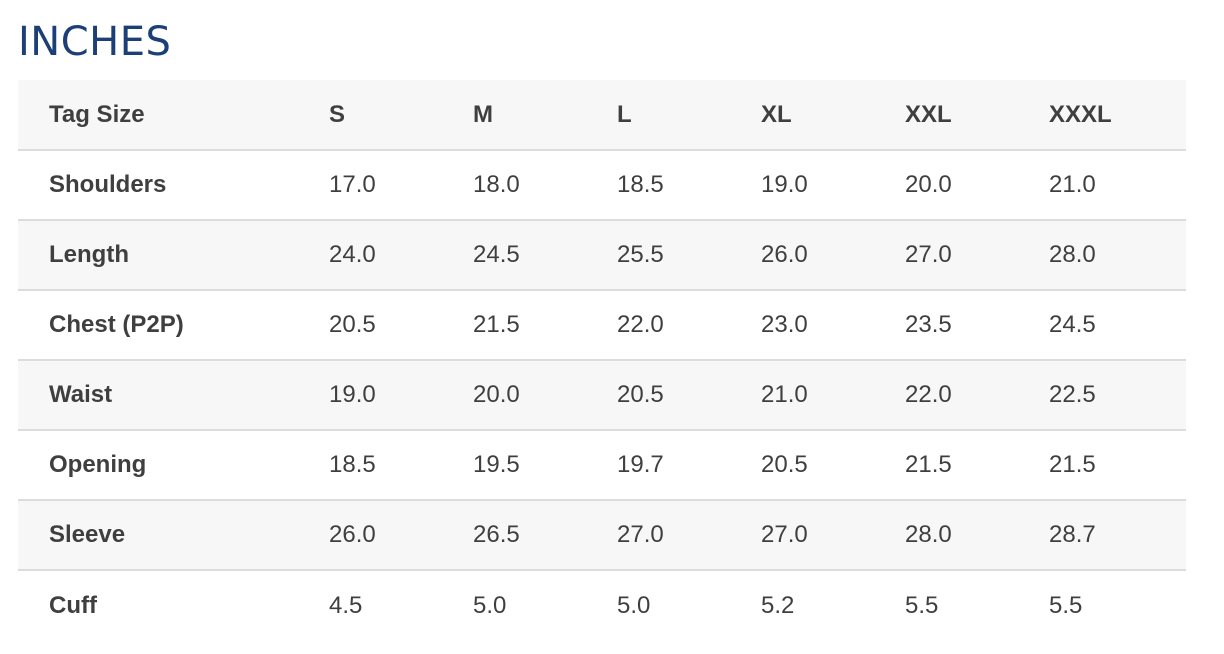  What do you see at coordinates (97, 114) in the screenshot?
I see `header-tag-size: Tag Size` at bounding box center [97, 114].